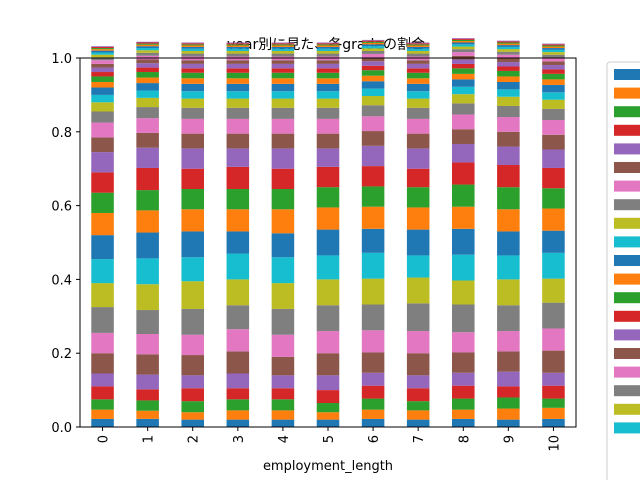 The height and width of the screenshot is (484, 640). Describe the element at coordinates (61, 280) in the screenshot. I see `y-tick-label: 0.4` at that location.